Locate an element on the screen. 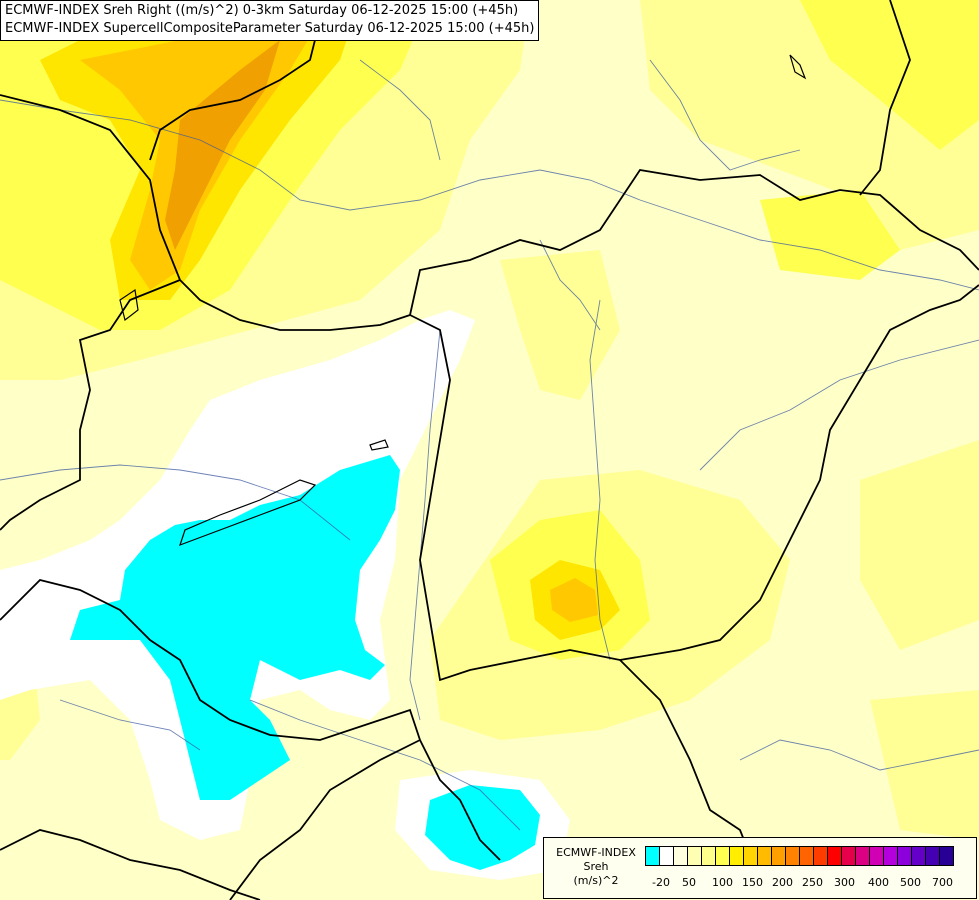  legend-tick-label: 300 is located at coordinates (844, 882).